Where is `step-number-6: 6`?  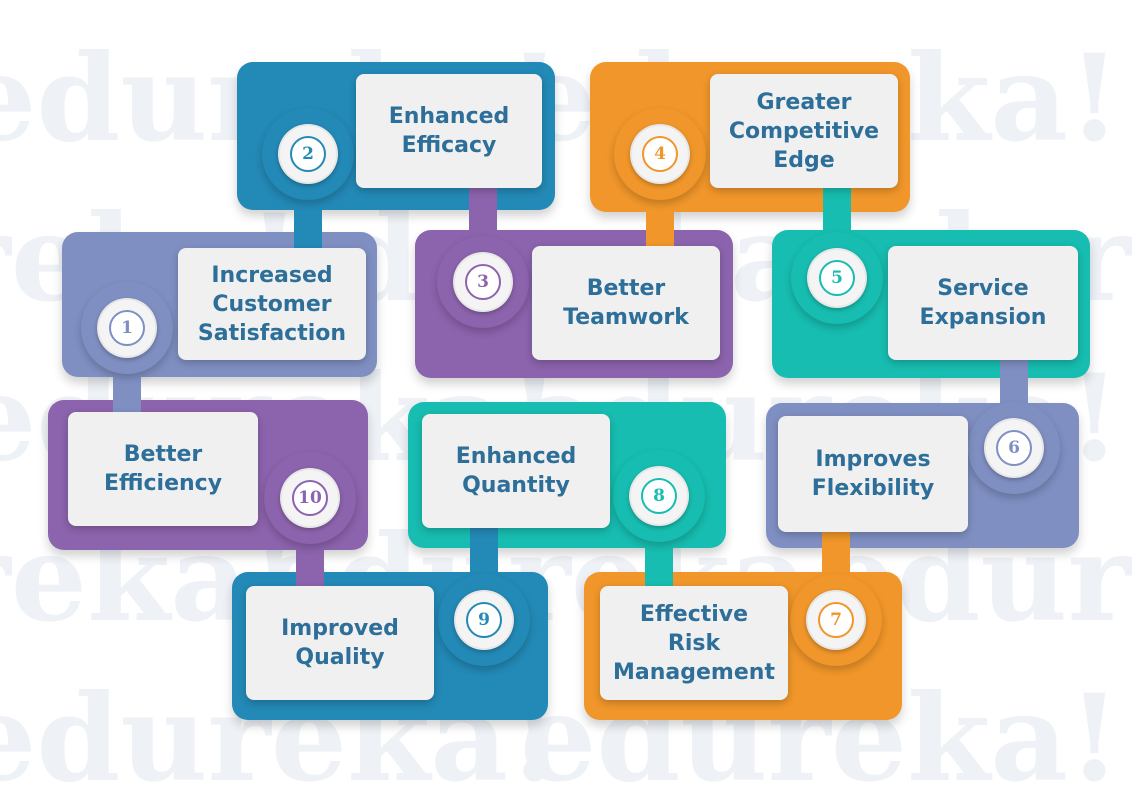 step-number-6: 6 is located at coordinates (1014, 448).